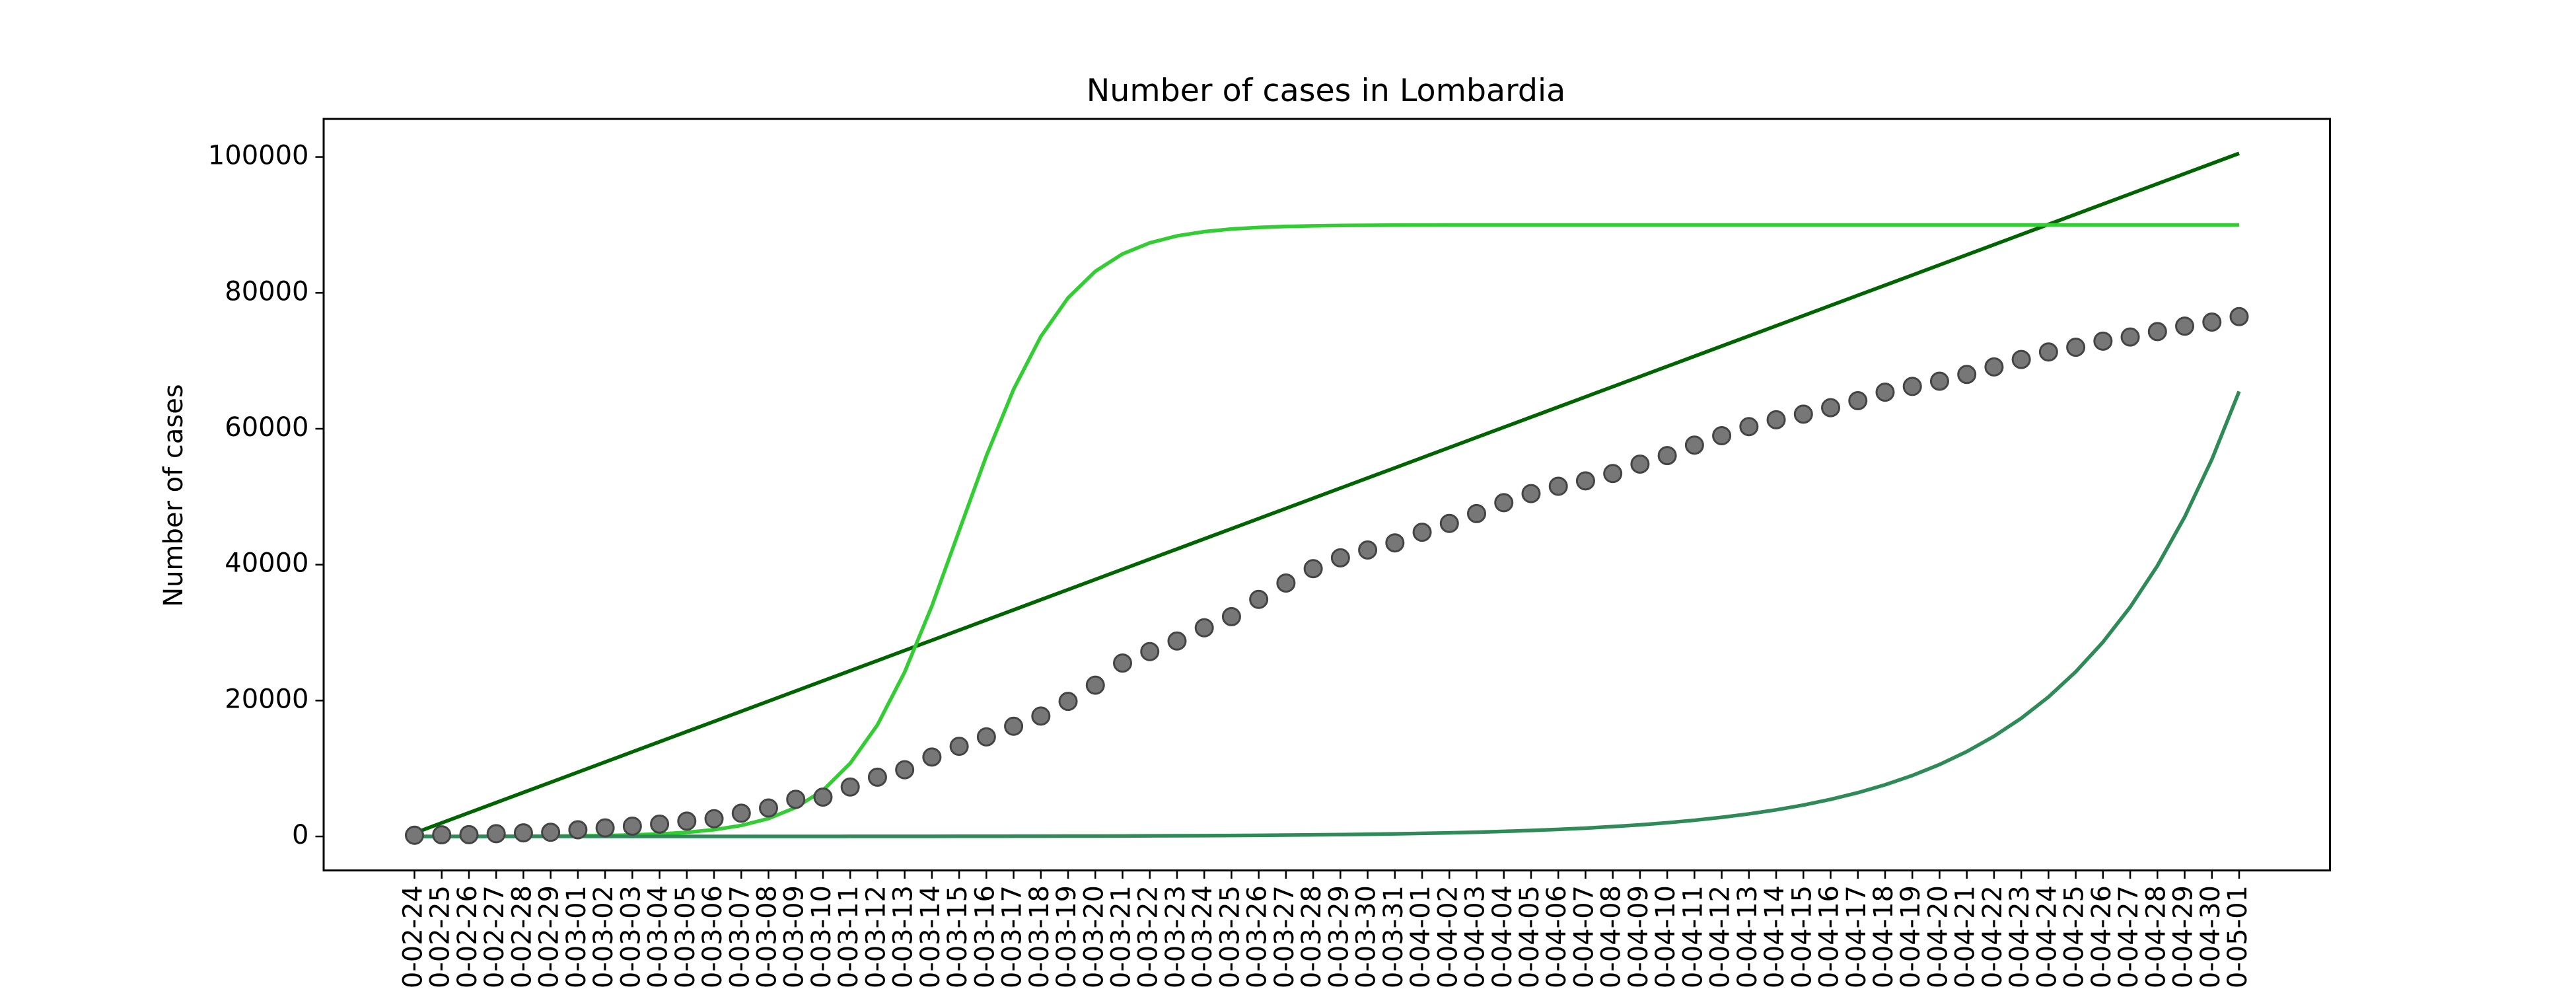  Describe the element at coordinates (413, 938) in the screenshot. I see `x-tick-label: 2020-02-24` at that location.